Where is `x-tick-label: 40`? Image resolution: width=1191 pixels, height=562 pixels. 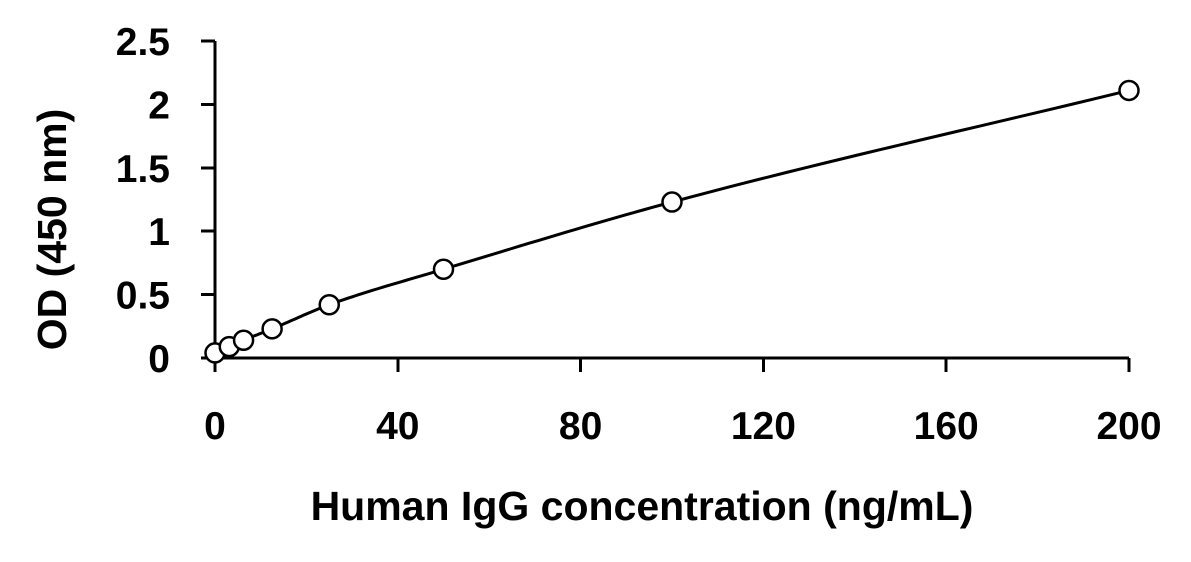
x-tick-label: 40 is located at coordinates (397, 426).